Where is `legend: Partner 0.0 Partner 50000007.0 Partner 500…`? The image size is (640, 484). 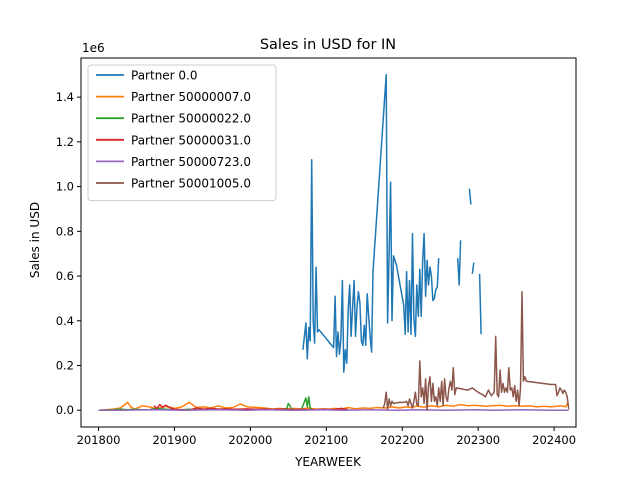
legend: Partner 0.0 Partner 50000007.0 Partner 500… is located at coordinates (182, 133).